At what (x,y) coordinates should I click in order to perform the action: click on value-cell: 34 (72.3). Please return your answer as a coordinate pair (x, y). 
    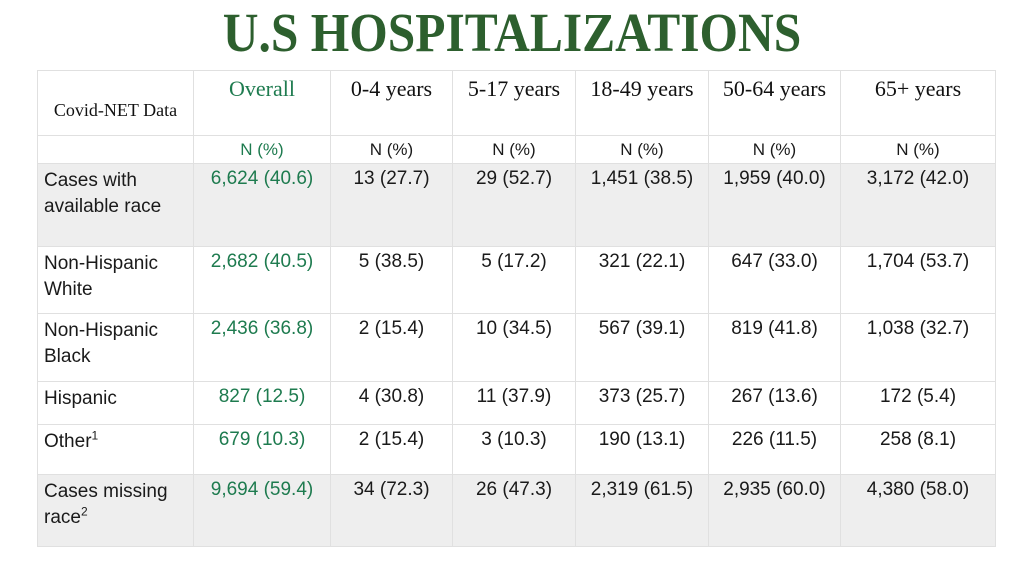
    Looking at the image, I should click on (391, 510).